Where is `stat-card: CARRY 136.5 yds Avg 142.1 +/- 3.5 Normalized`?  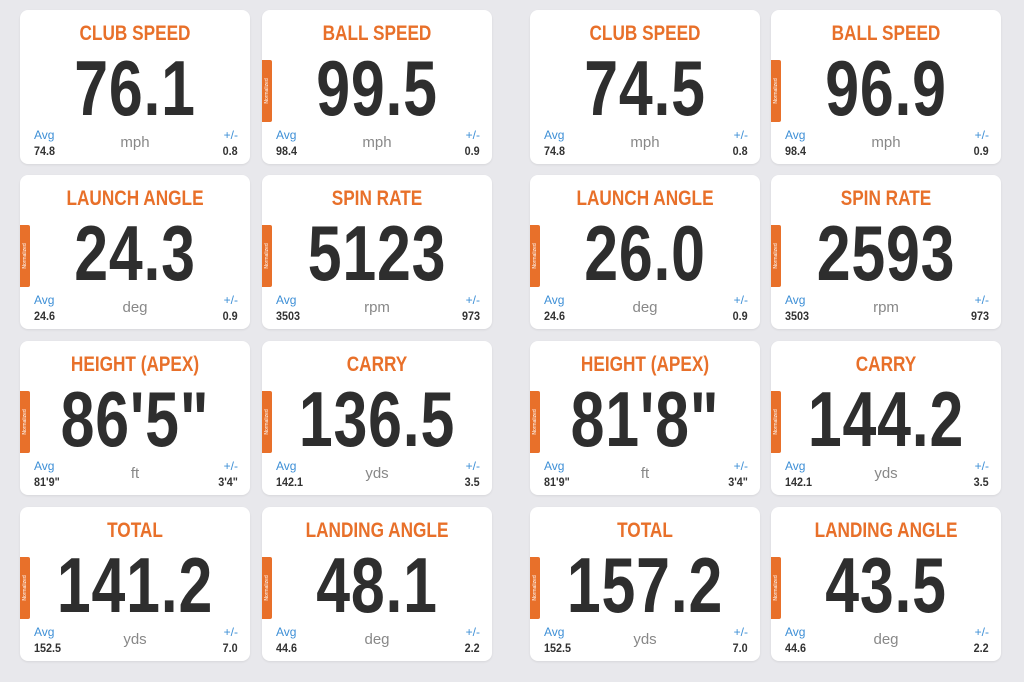
stat-card: CARRY 136.5 yds Avg 142.1 +/- 3.5 Normalized is located at coordinates (377, 418).